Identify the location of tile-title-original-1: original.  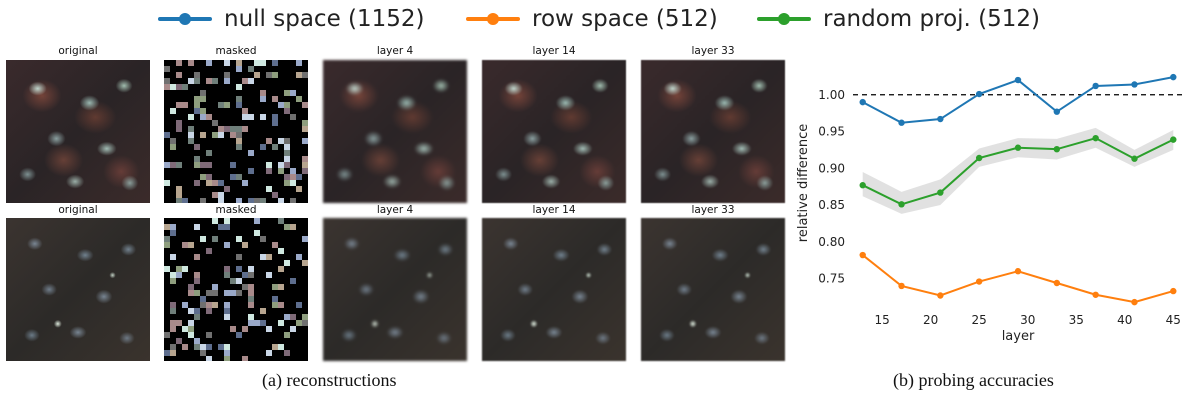
(78, 51).